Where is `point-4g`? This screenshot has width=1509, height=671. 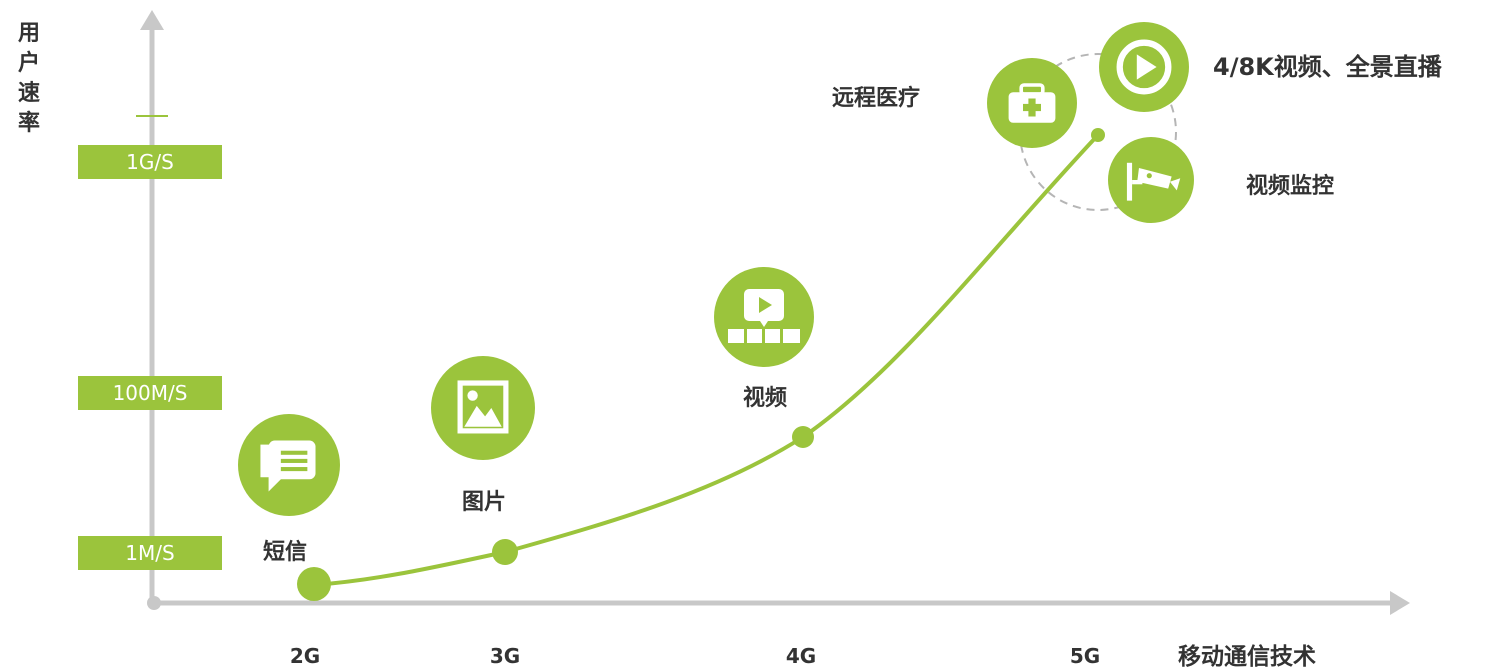
point-4g is located at coordinates (803, 437).